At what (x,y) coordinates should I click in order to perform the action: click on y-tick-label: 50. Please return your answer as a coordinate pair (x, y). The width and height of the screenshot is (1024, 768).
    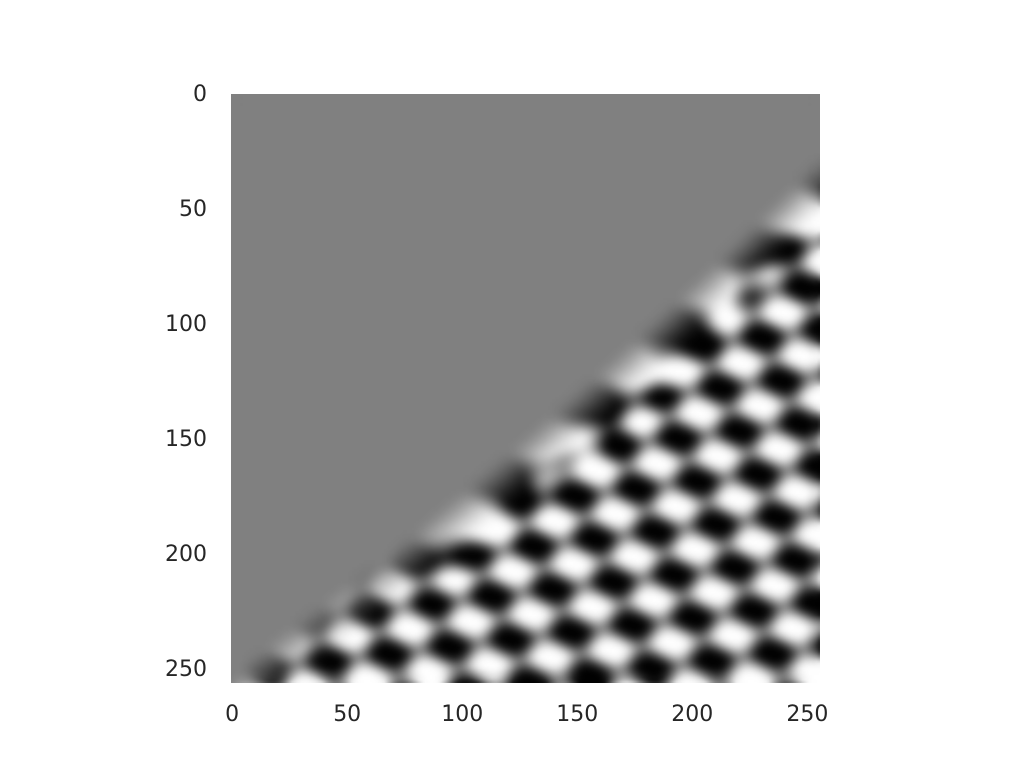
    Looking at the image, I should click on (193, 210).